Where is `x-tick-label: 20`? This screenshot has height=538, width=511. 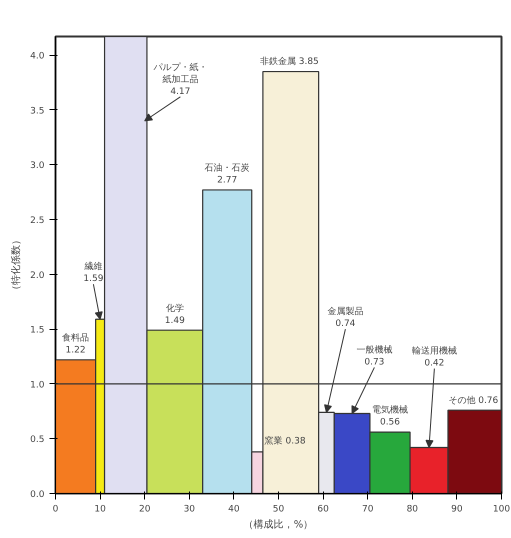 x-tick-label: 20 is located at coordinates (144, 509).